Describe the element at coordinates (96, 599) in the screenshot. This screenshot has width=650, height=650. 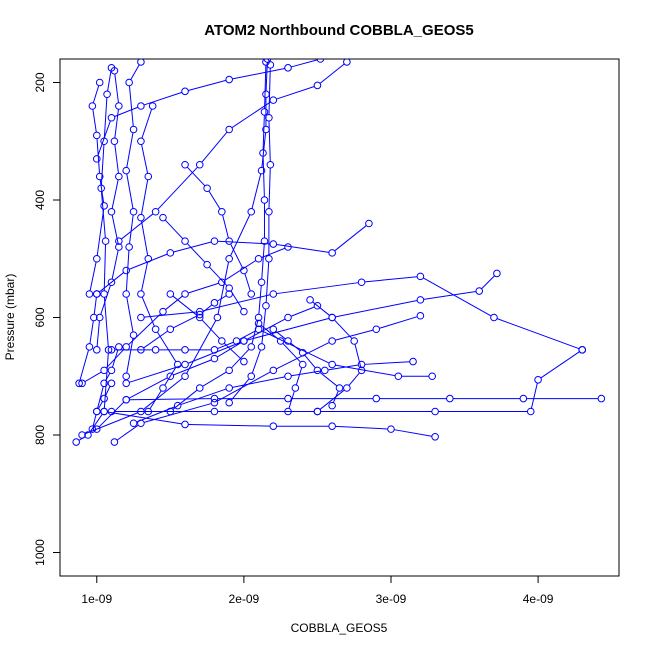
I see `x-tick-label: 1e-09` at that location.